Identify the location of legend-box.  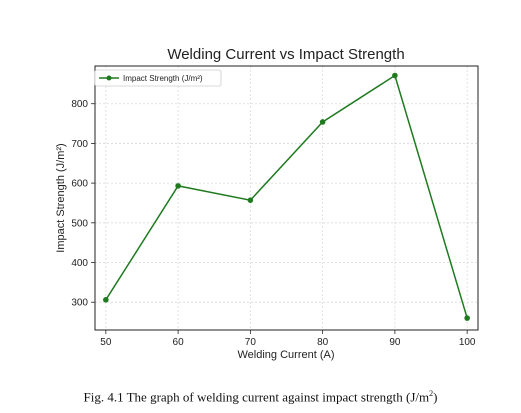
(158, 78).